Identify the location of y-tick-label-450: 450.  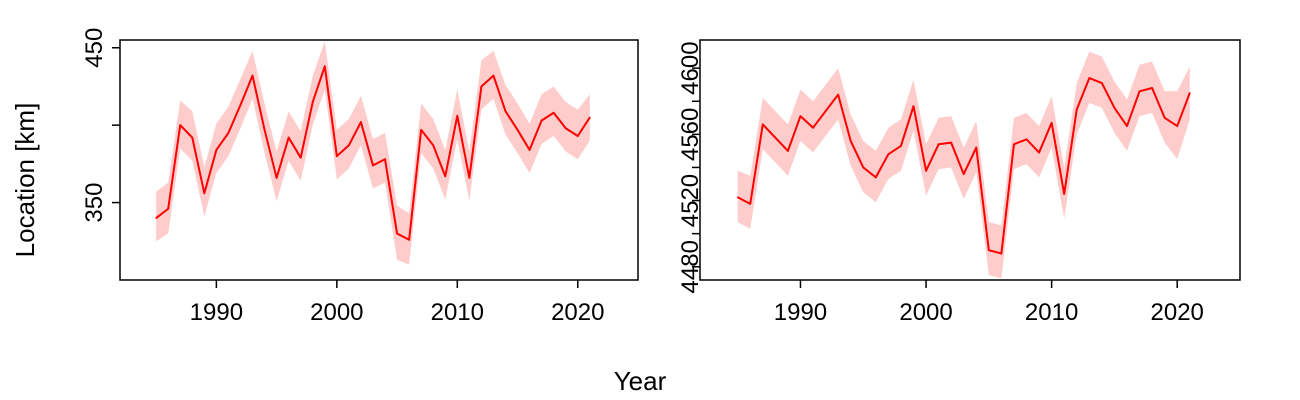
(94, 48).